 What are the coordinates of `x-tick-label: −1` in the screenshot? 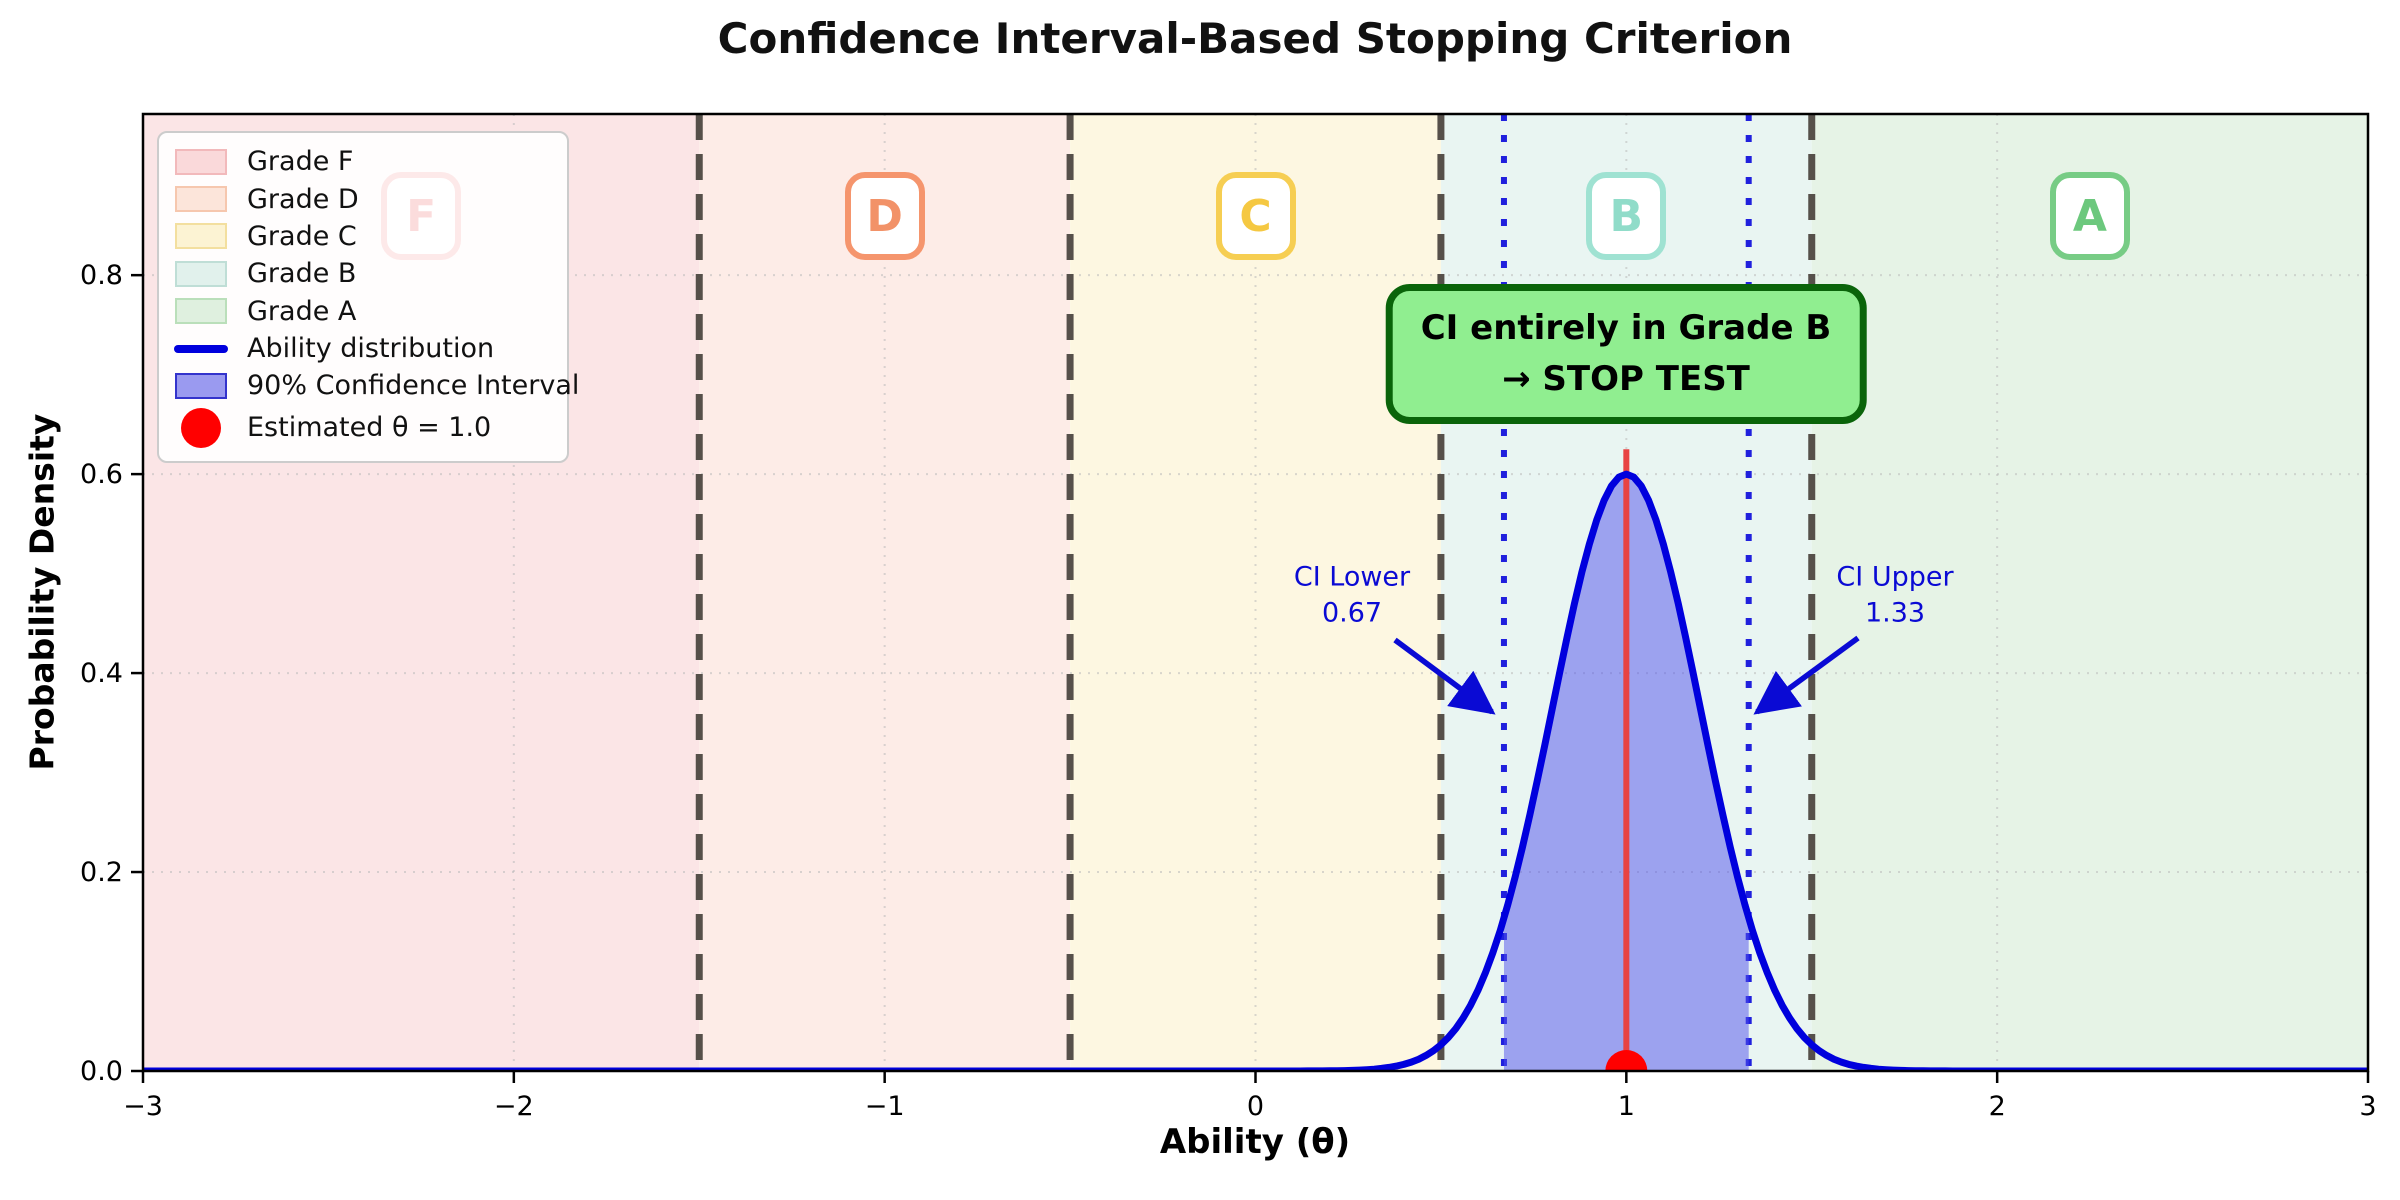 It's located at (885, 1106).